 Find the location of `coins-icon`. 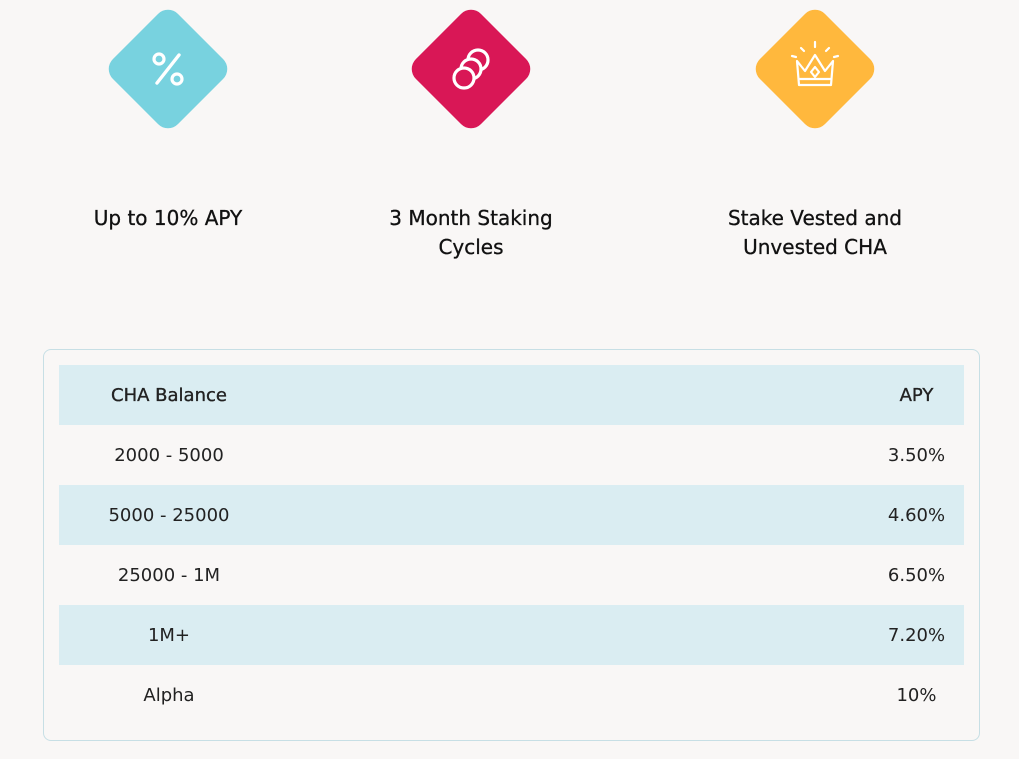

coins-icon is located at coordinates (471, 69).